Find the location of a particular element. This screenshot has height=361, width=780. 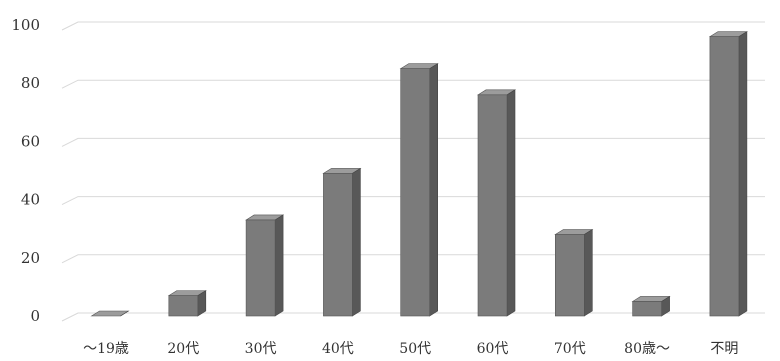

y-tick-label: 80 is located at coordinates (30, 83).